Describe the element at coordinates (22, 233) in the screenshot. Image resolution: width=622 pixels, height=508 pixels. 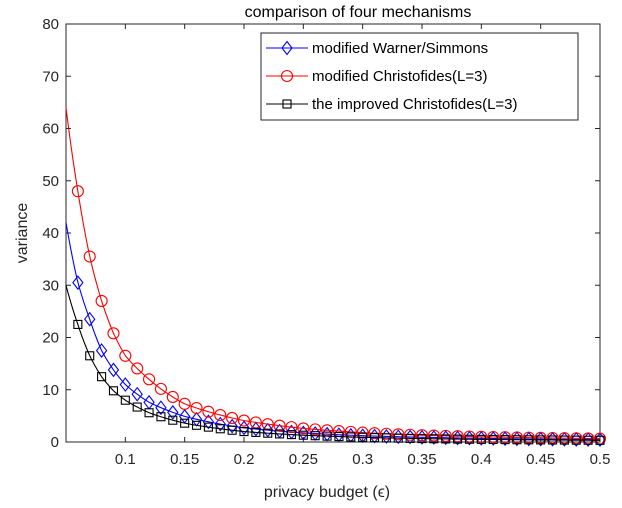
I see `y-axis-title: variance` at that location.